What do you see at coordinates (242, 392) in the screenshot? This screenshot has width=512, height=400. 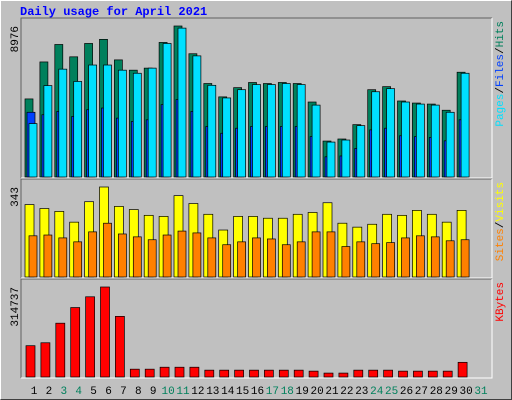 I see `x-tick-label: 15` at bounding box center [242, 392].